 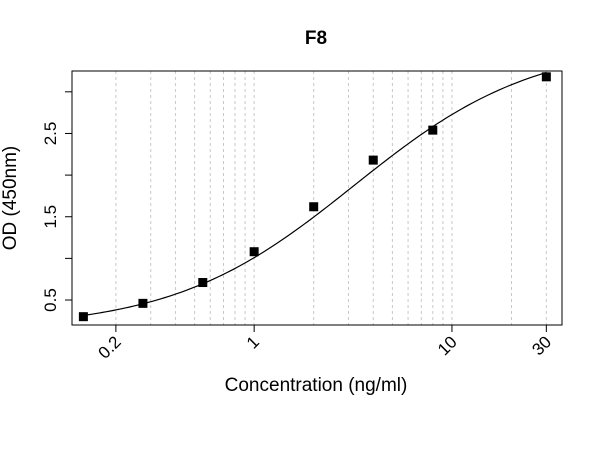 What do you see at coordinates (316, 38) in the screenshot?
I see `chart-title: F8` at bounding box center [316, 38].